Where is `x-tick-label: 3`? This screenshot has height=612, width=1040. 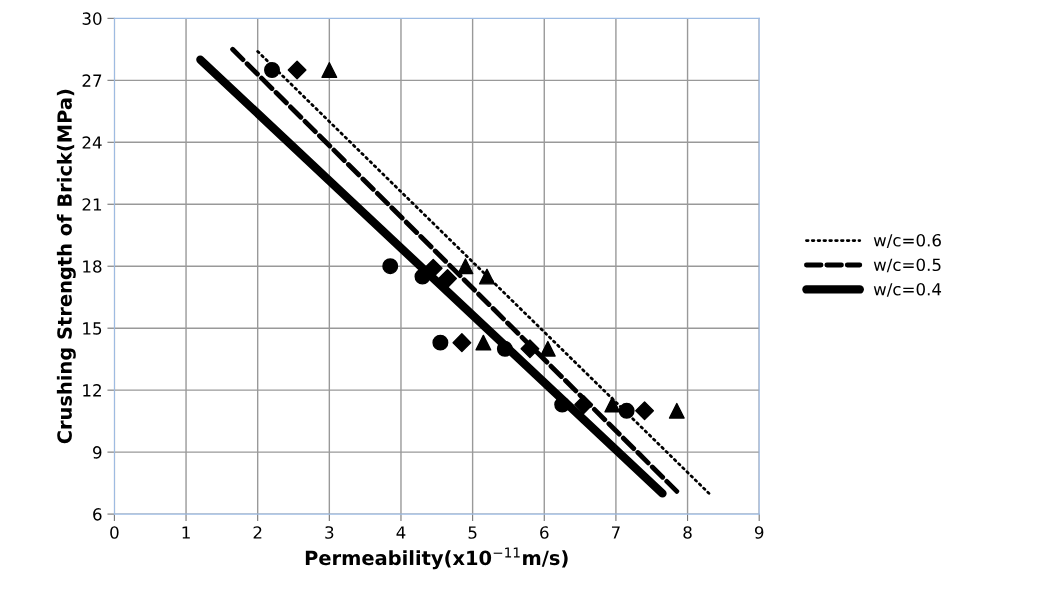 x-tick-label: 3 is located at coordinates (329, 532).